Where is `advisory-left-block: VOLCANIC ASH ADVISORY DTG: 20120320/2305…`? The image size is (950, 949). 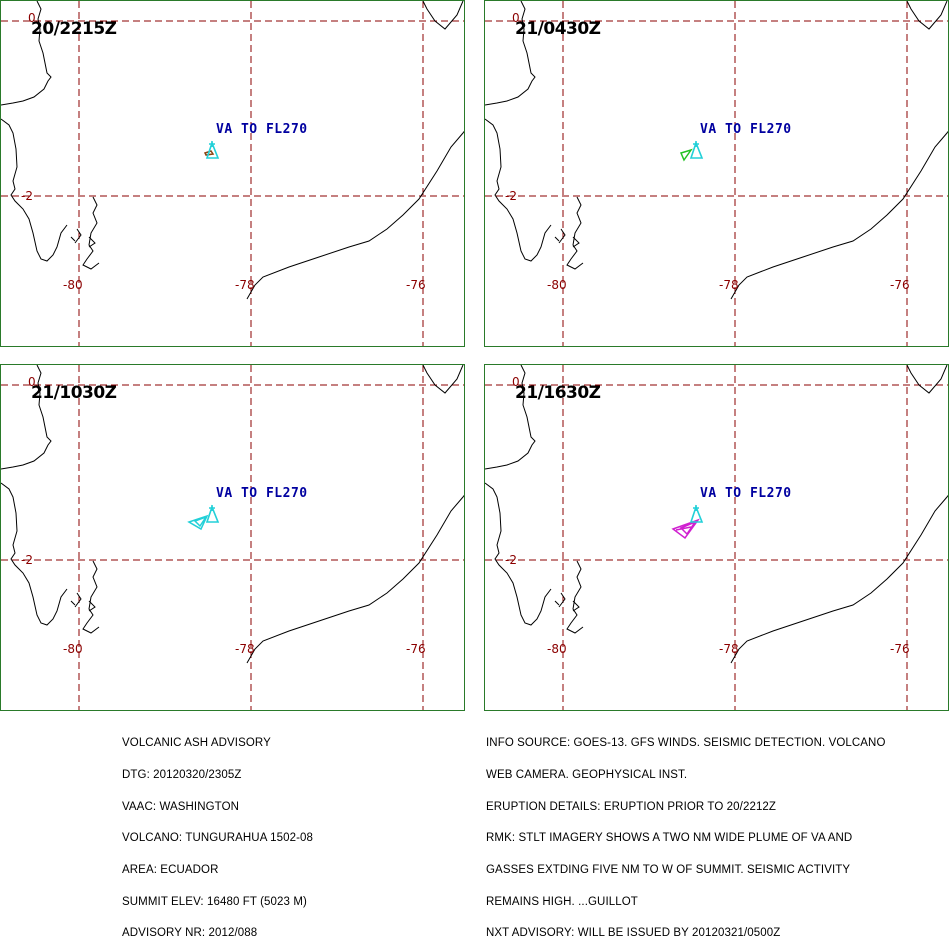
advisory-left-block: VOLCANIC ASH ADVISORY DTG: 20120320/2305… is located at coordinates (217, 833).